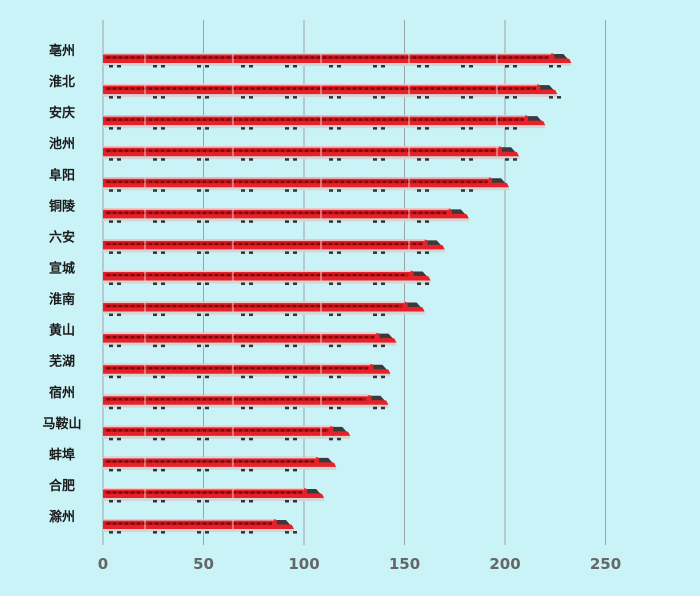 The image size is (700, 596). I want to click on train-windshield, so click(283, 522).